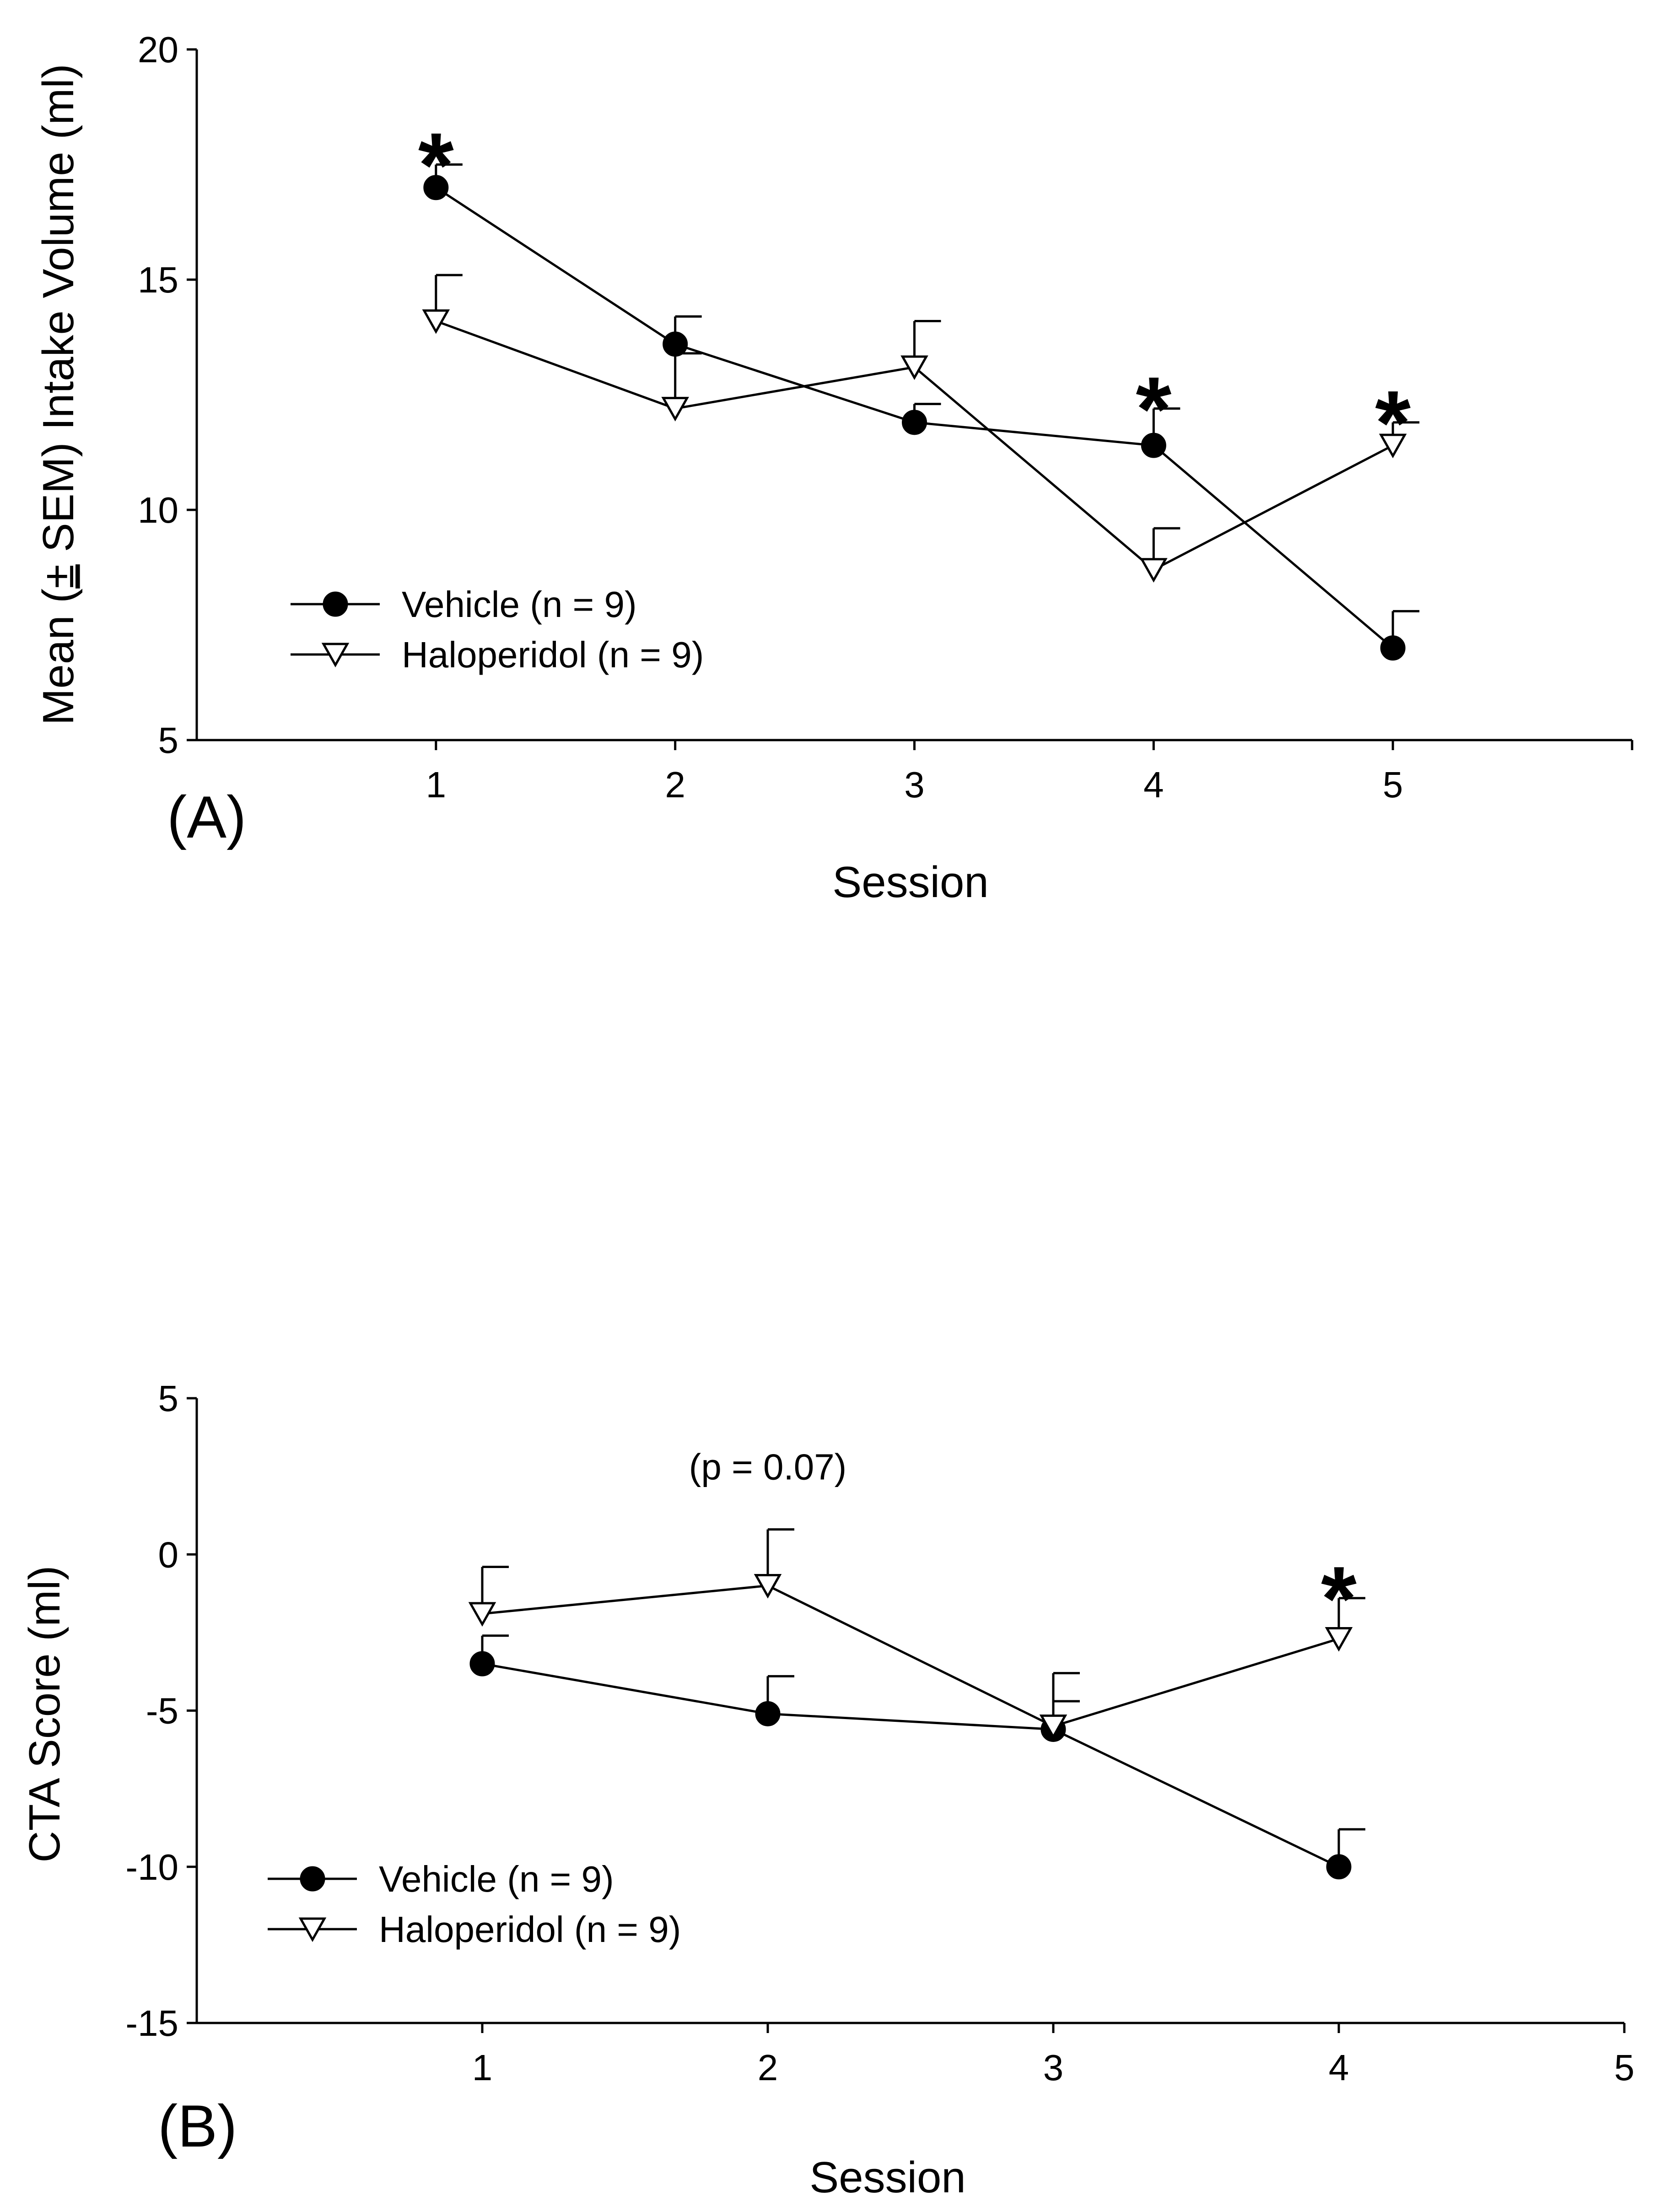  What do you see at coordinates (162, 1711) in the screenshot?
I see `y-tick-label: -5` at bounding box center [162, 1711].